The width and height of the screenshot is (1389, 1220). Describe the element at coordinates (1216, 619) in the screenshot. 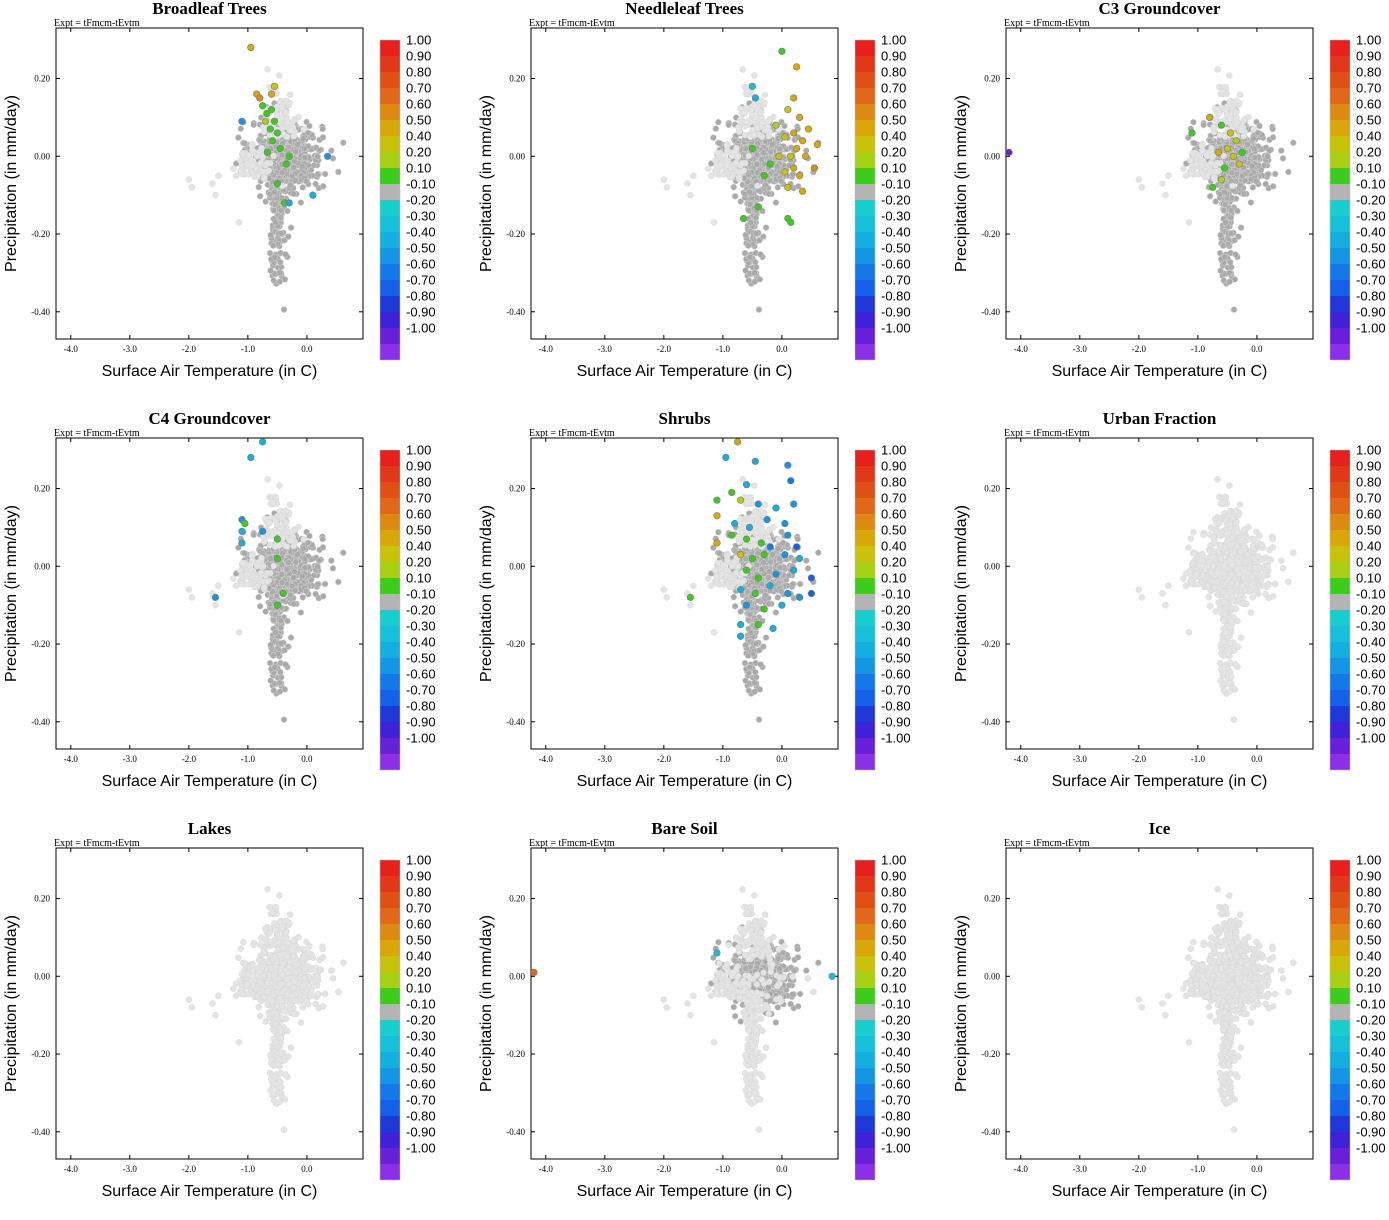

I see `point-layer` at that location.